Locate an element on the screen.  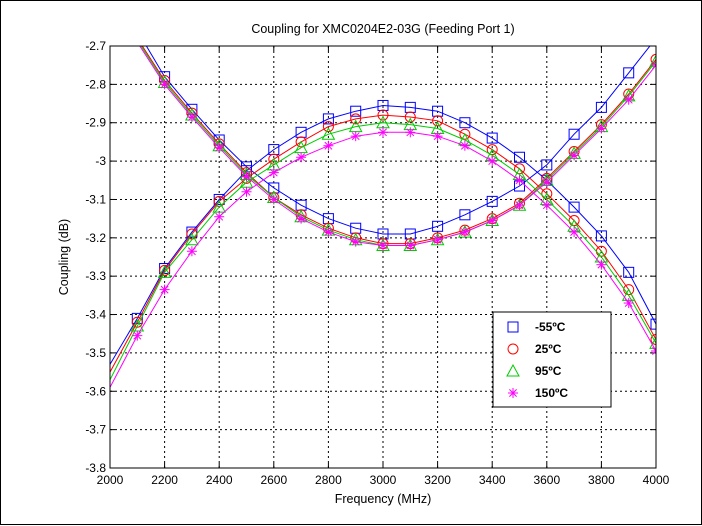
y-tick-label: -3.5 is located at coordinates (95, 353).